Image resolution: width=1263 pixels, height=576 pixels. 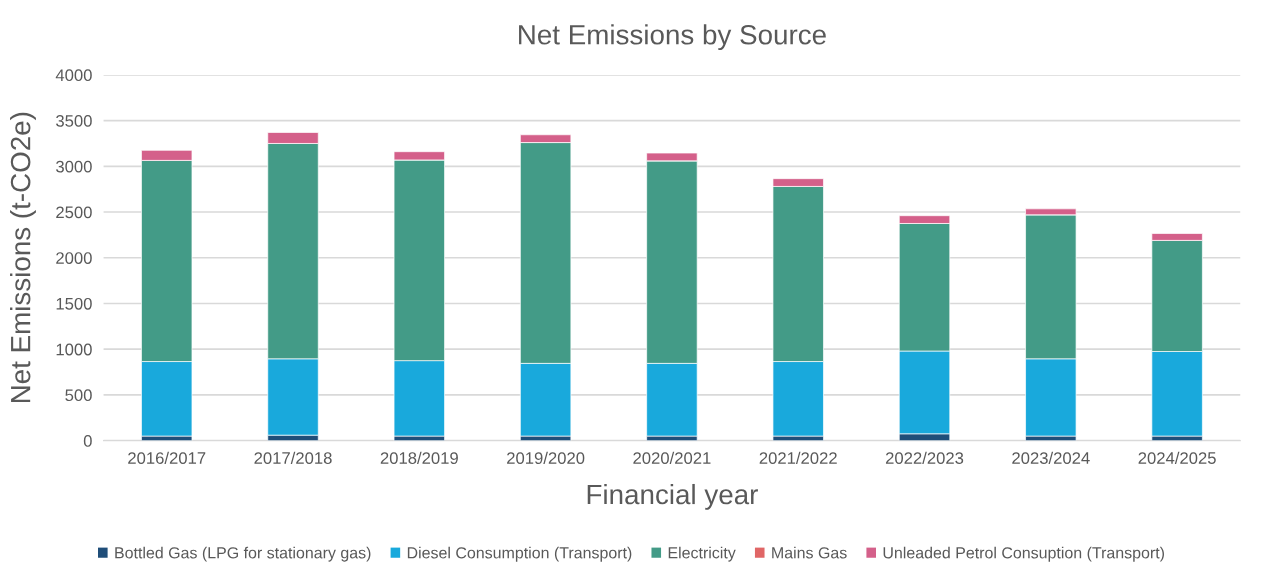 What do you see at coordinates (519, 554) in the screenshot?
I see `legend-label: Diesel Consumption (Transport)` at bounding box center [519, 554].